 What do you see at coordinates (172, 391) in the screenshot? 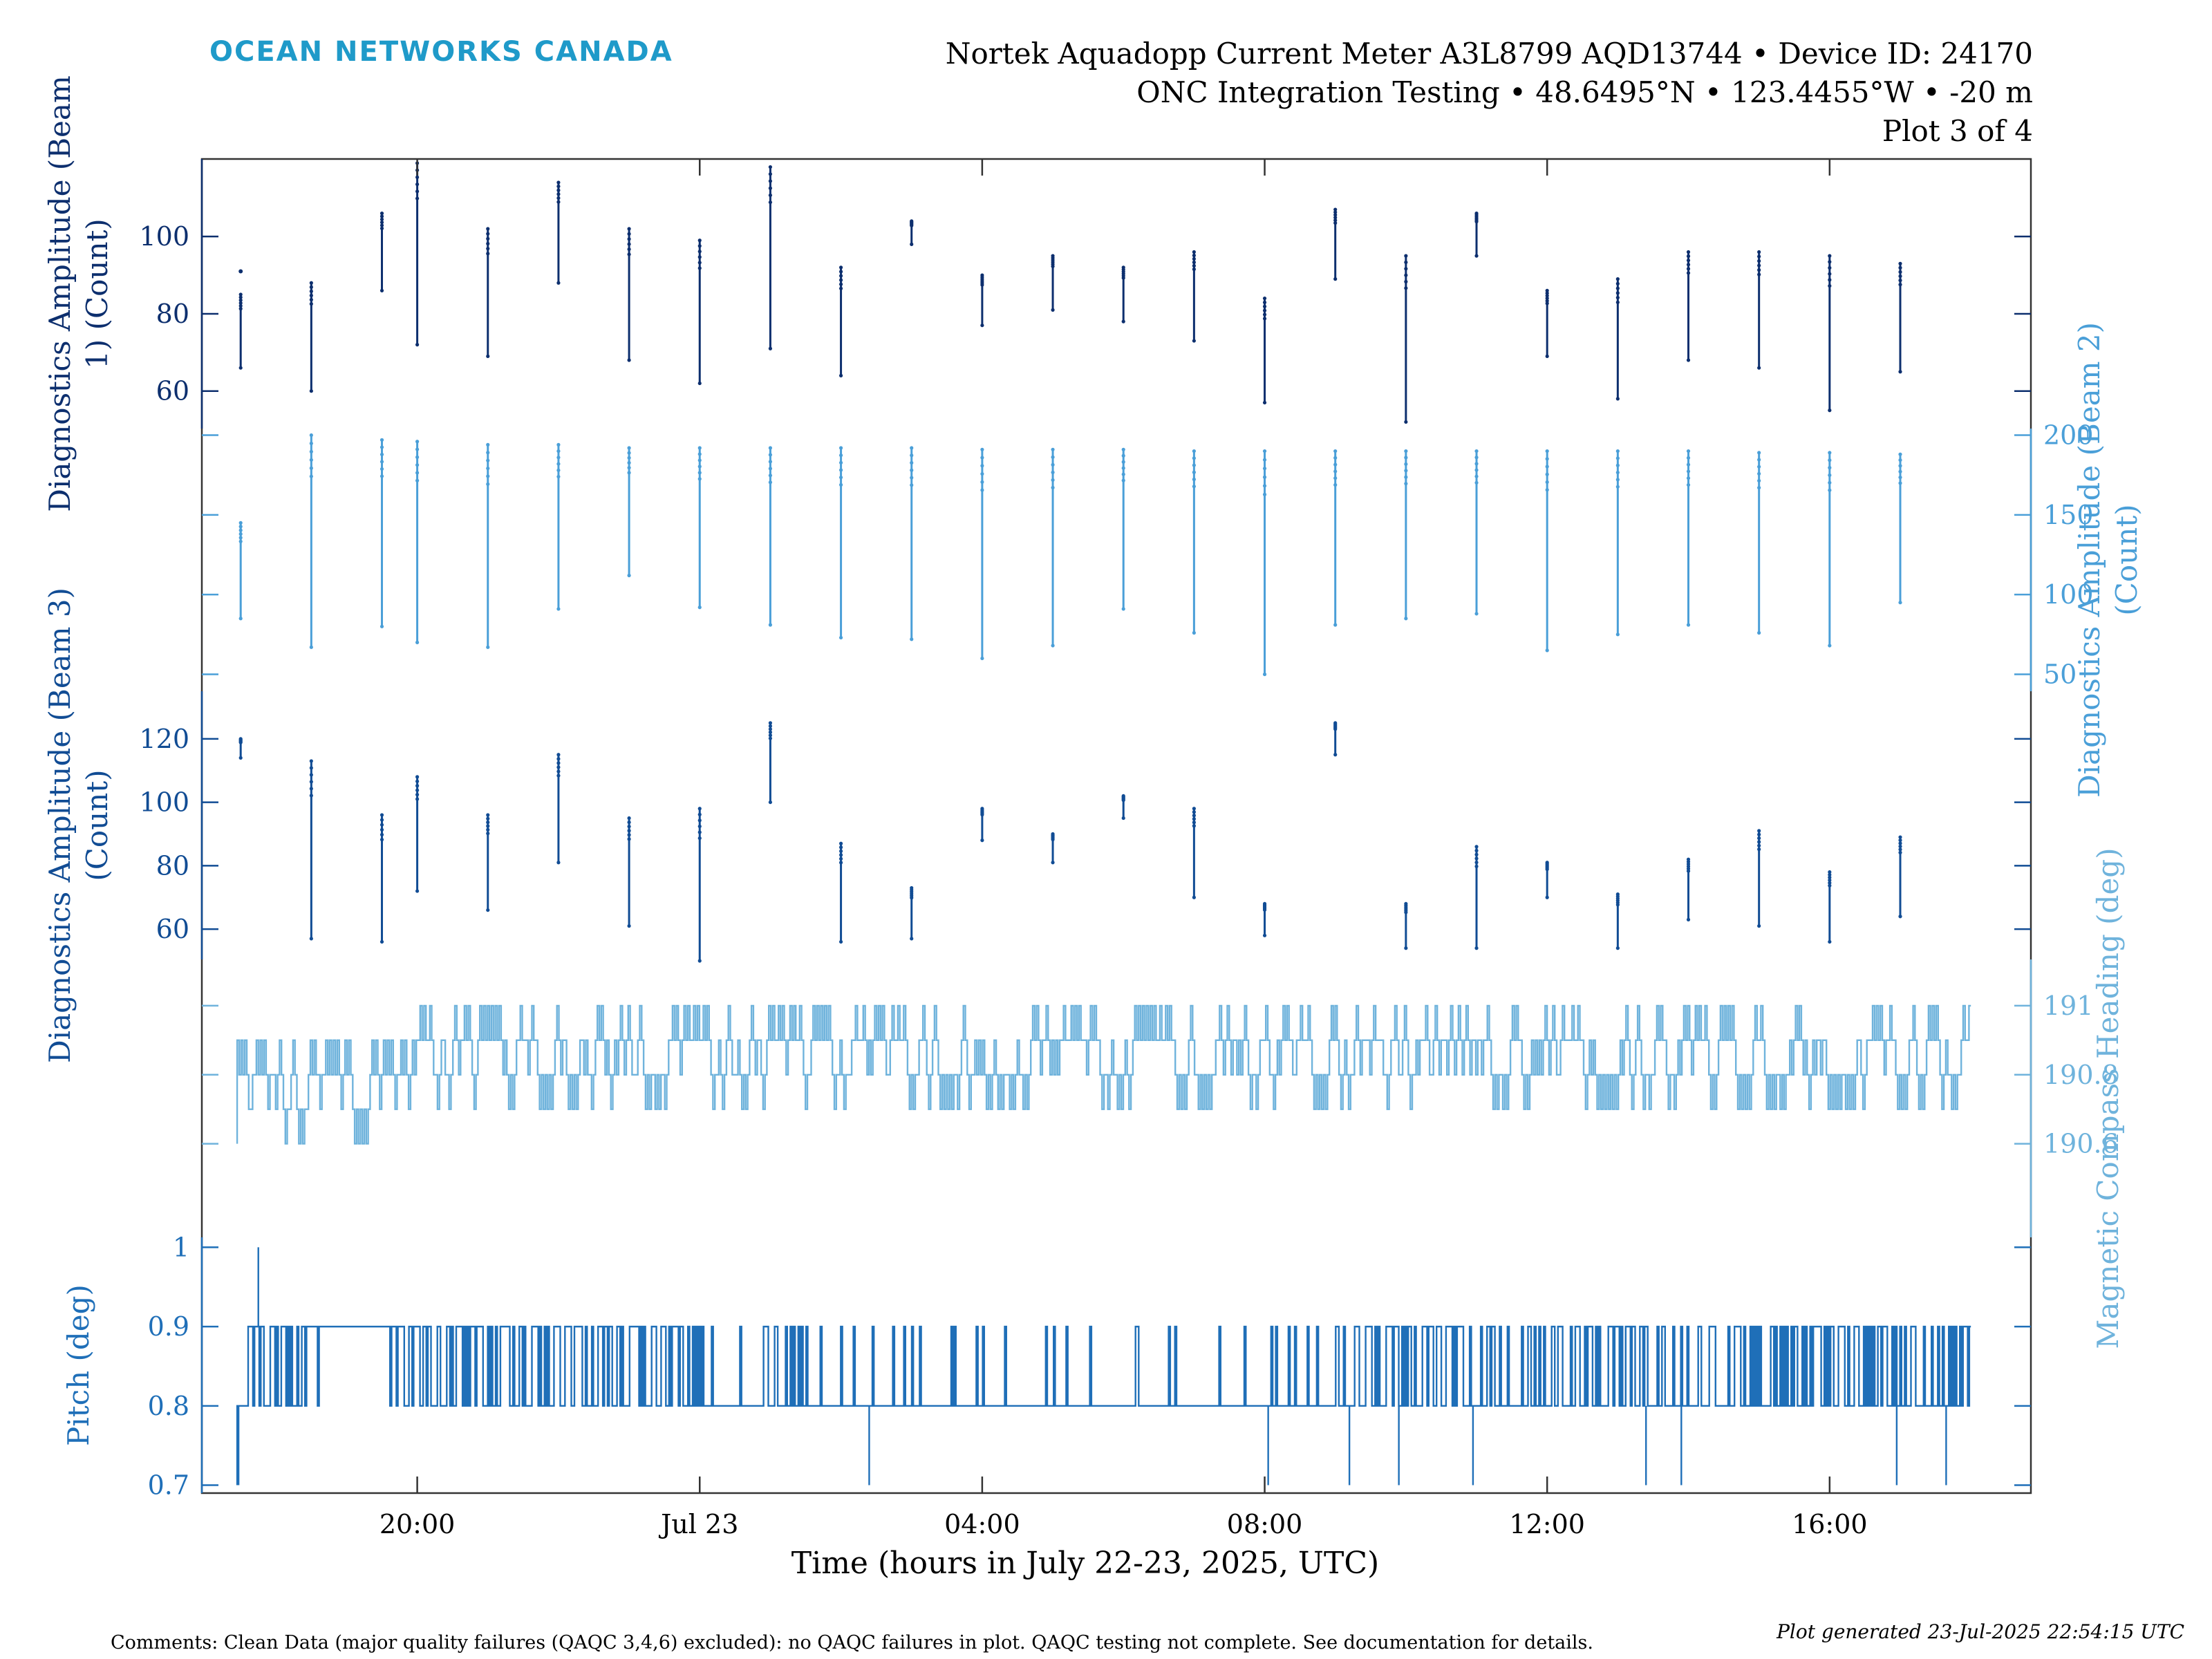
I see `y-tick-label: 60` at bounding box center [172, 391].